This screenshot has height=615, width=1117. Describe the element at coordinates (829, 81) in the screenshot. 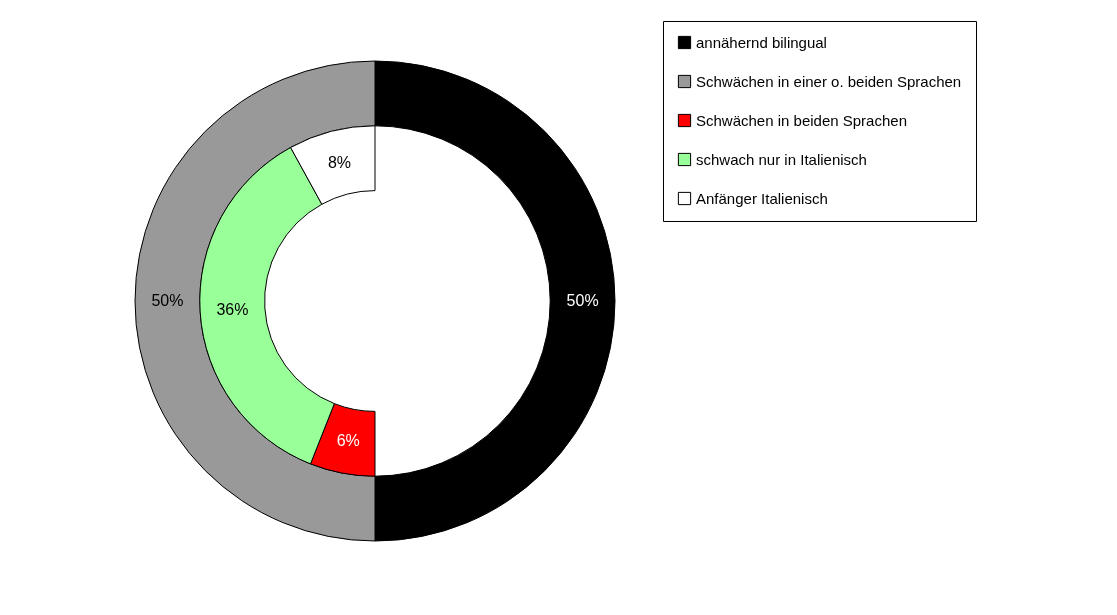

I see `legend-label: Schwächen in einer o. beiden Sprachen` at that location.